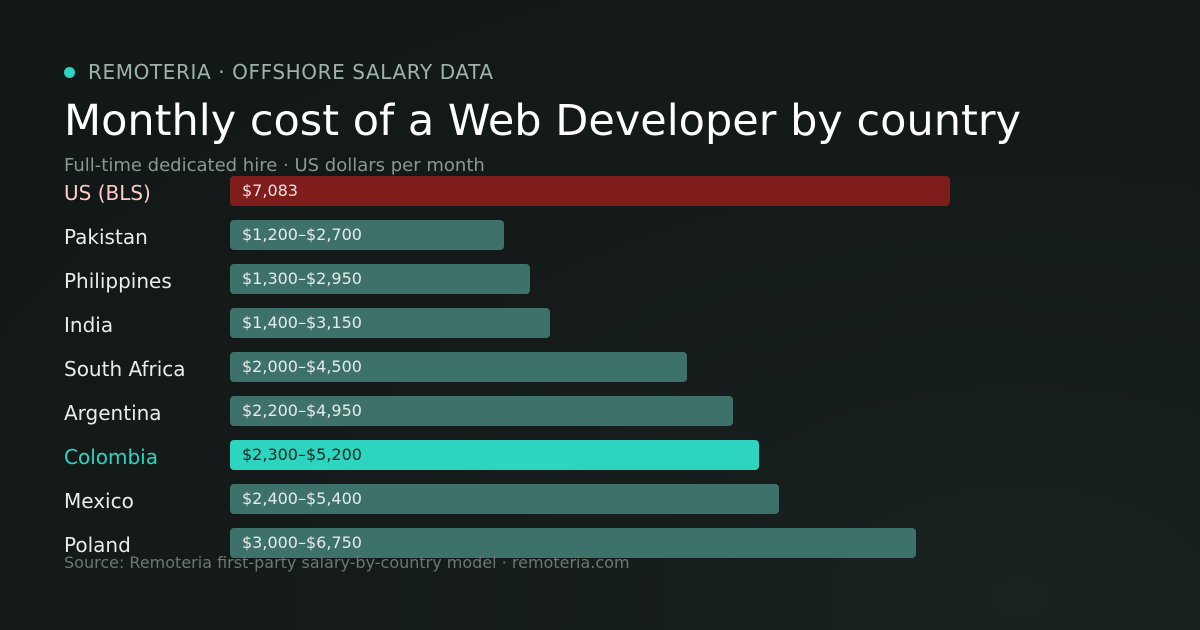 Image resolution: width=1200 pixels, height=630 pixels. What do you see at coordinates (302, 410) in the screenshot?
I see `bar-value-label: $2,200–$4,950` at bounding box center [302, 410].